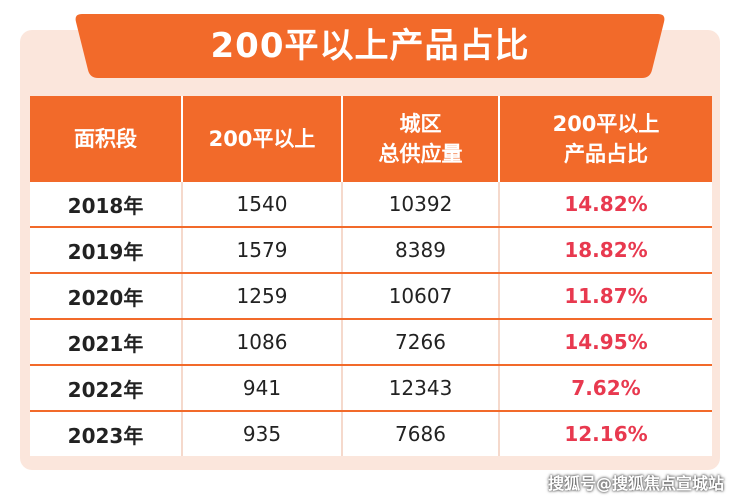 Image resolution: width=740 pixels, height=500 pixels. What do you see at coordinates (605, 388) in the screenshot?
I see `cell-ratio: 7.62%` at bounding box center [605, 388].